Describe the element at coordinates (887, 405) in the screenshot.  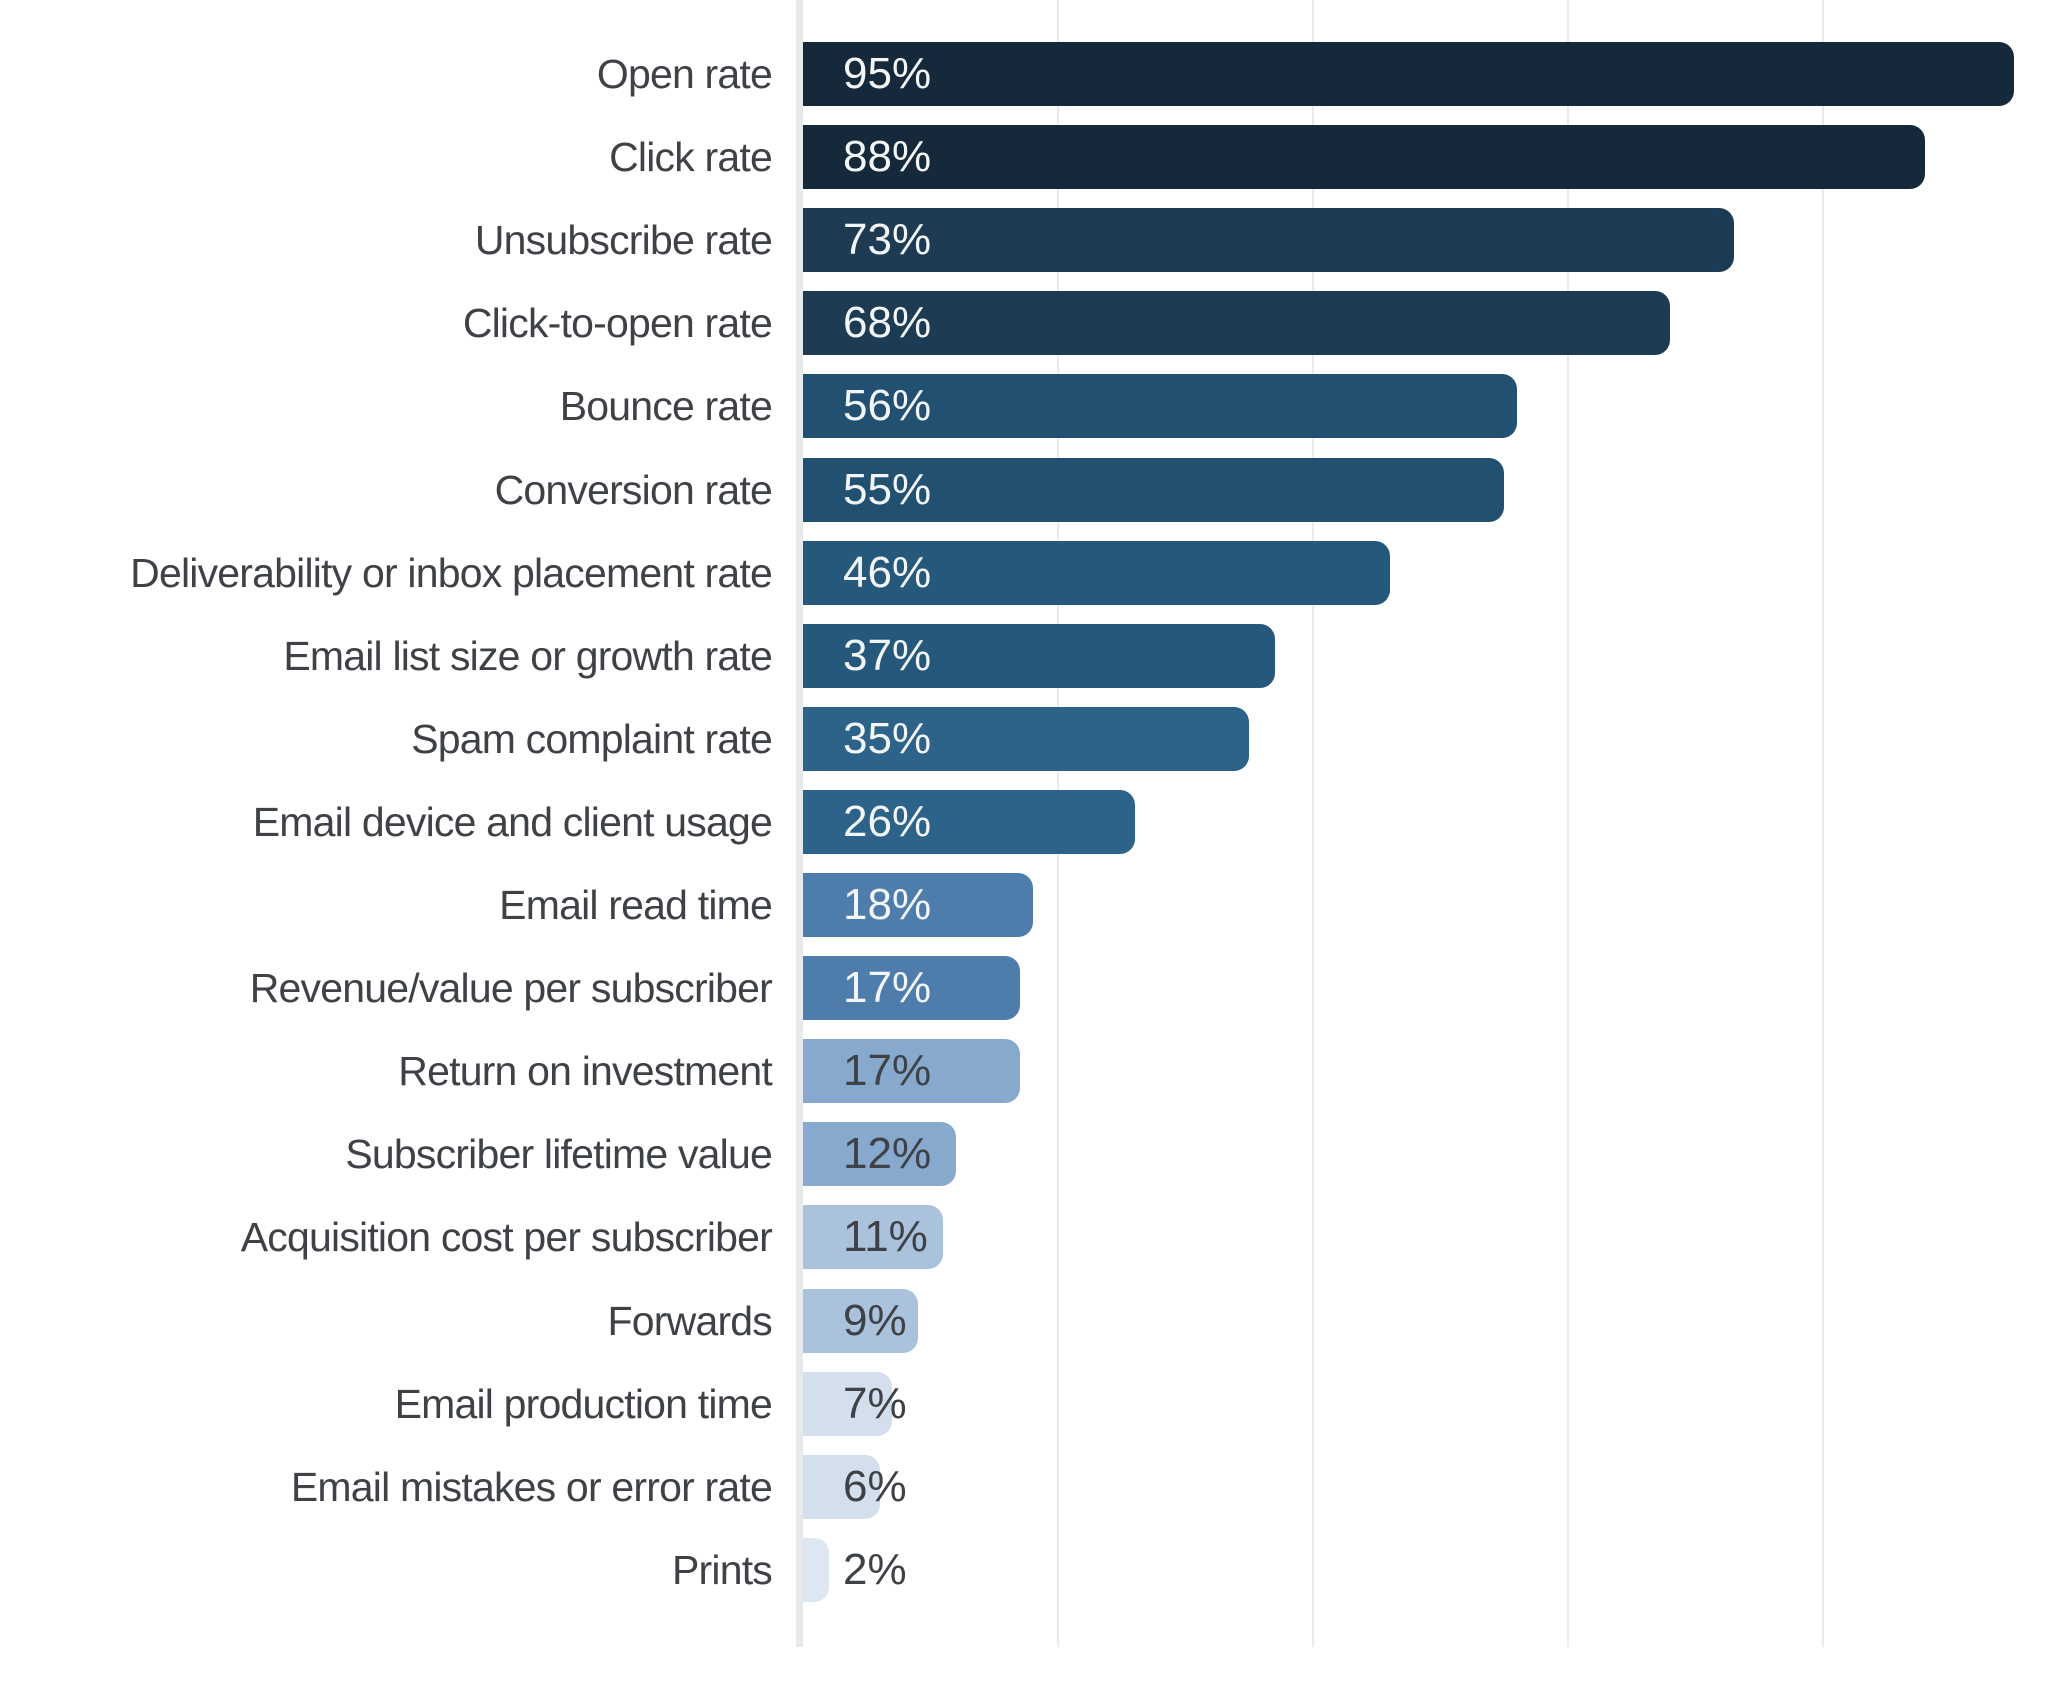
I see `value-label: 56%` at that location.